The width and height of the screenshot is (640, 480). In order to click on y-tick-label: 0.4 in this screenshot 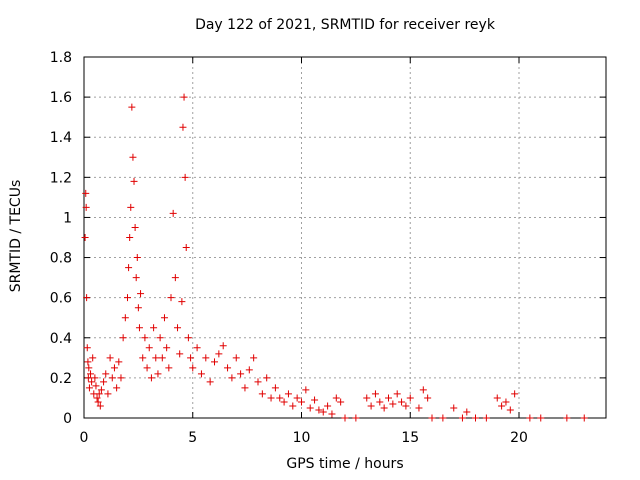, I will do `click(61, 339)`.